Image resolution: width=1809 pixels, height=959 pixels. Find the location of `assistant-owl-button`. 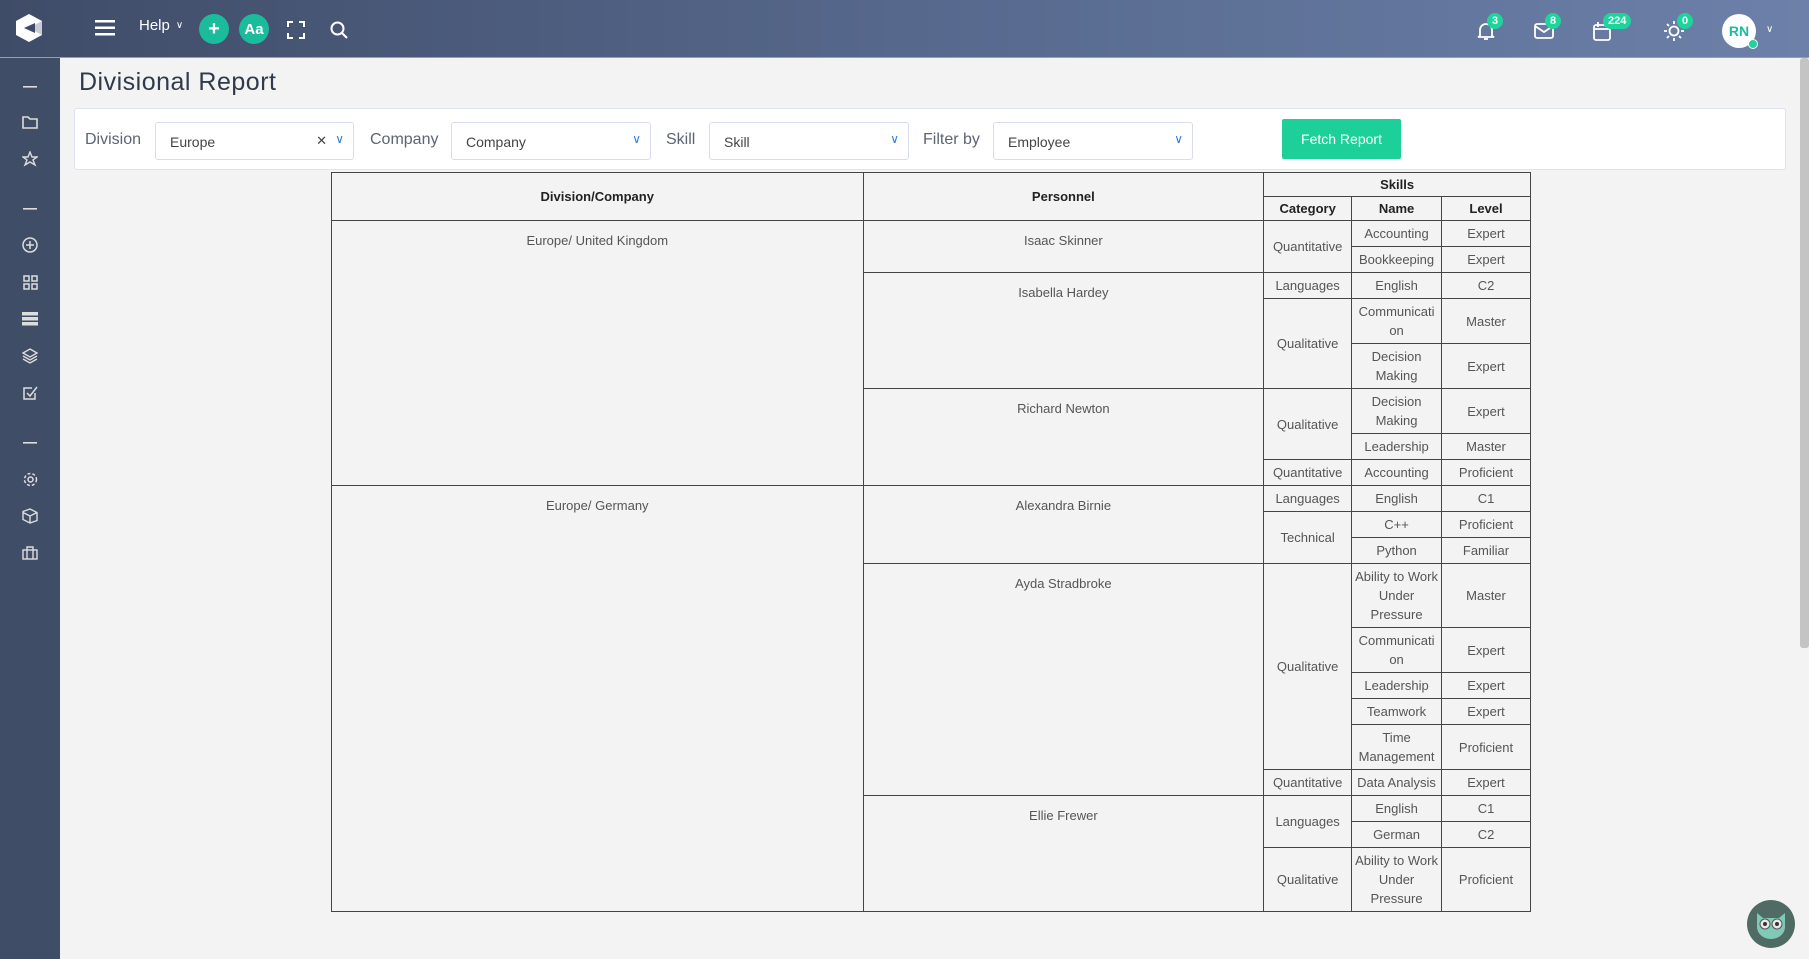

assistant-owl-button is located at coordinates (1771, 924).